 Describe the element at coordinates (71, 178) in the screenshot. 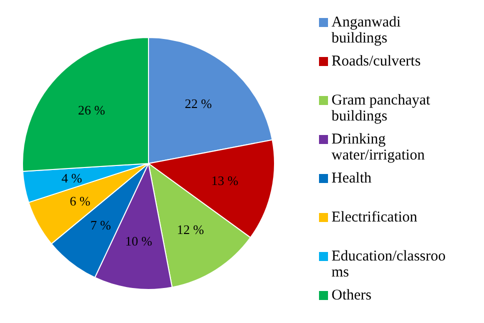

I see `data-label: 4 %` at that location.